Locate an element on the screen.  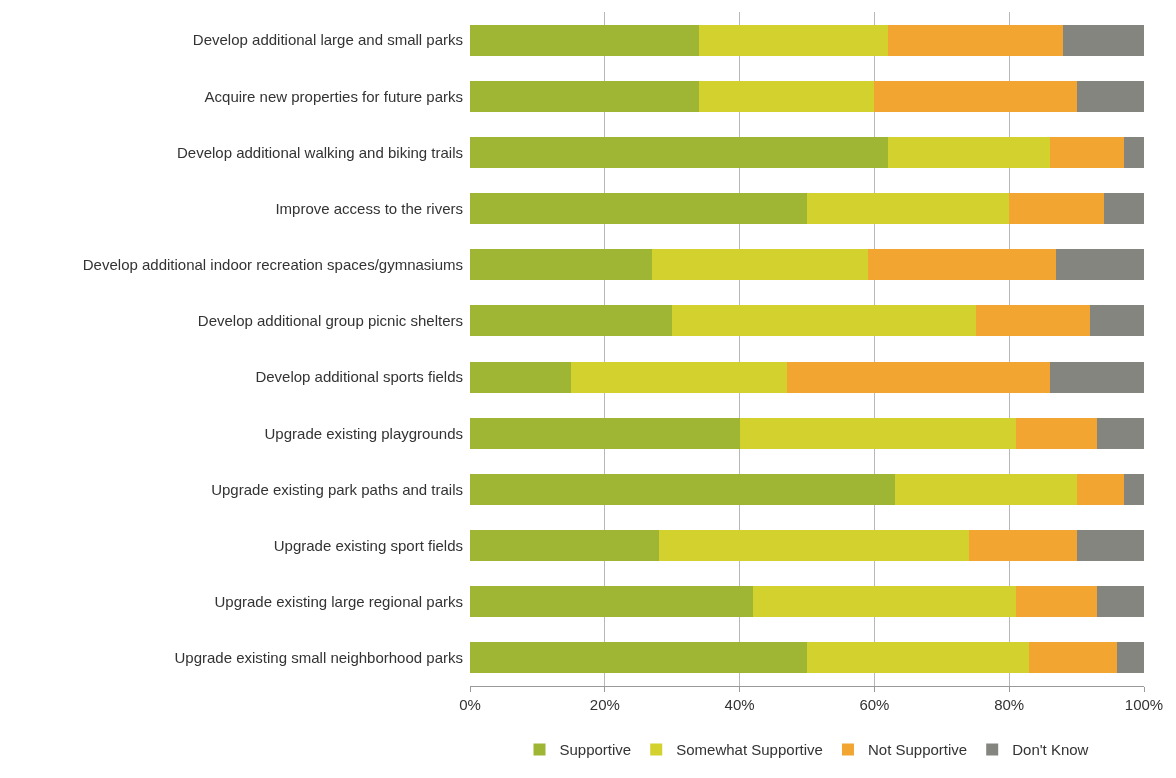
x-tick-label: 80% is located at coordinates (1009, 704).